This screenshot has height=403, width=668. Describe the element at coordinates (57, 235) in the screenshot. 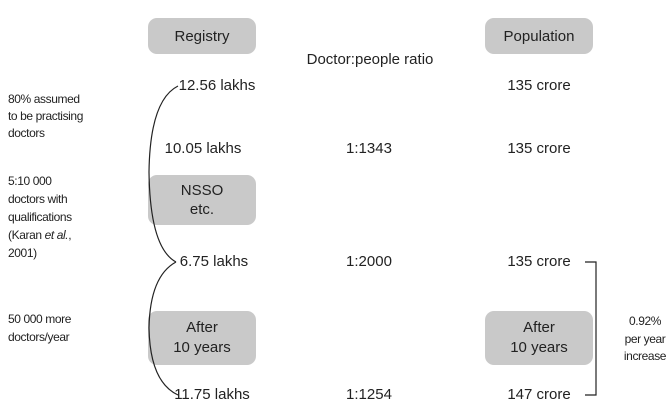

I see `note-italic: et al.` at that location.